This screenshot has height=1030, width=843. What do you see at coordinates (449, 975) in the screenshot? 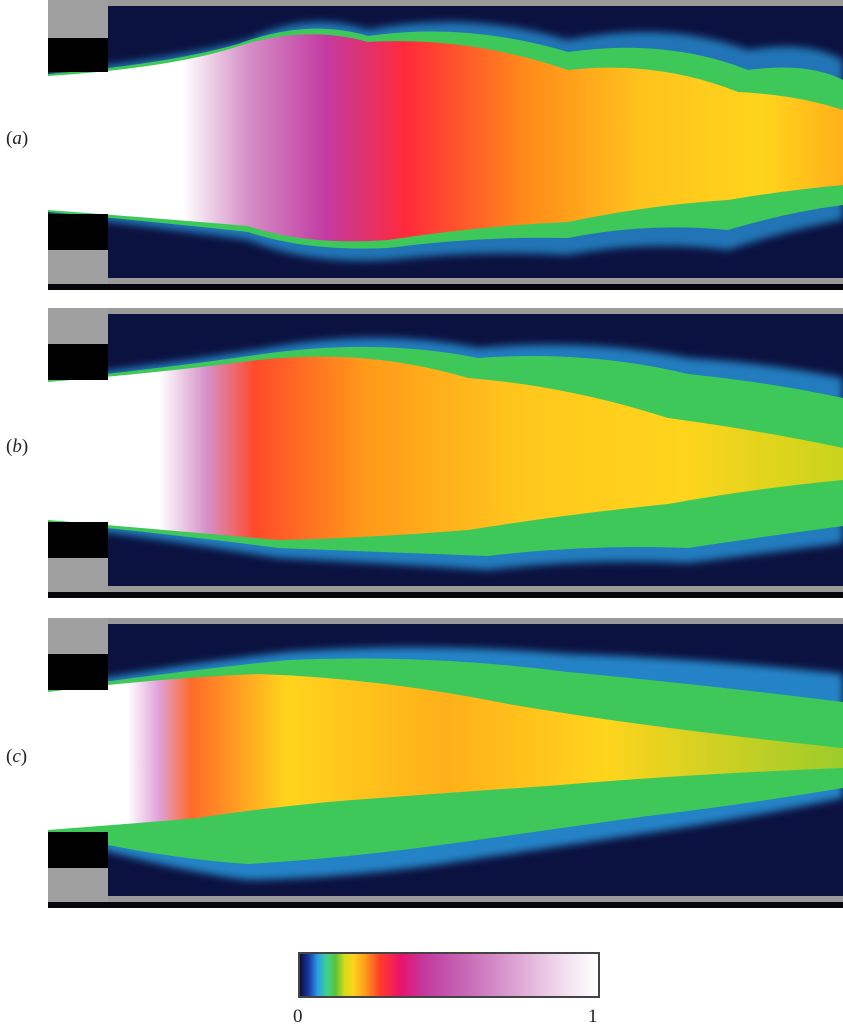
I see `colorbar-gradient` at bounding box center [449, 975].